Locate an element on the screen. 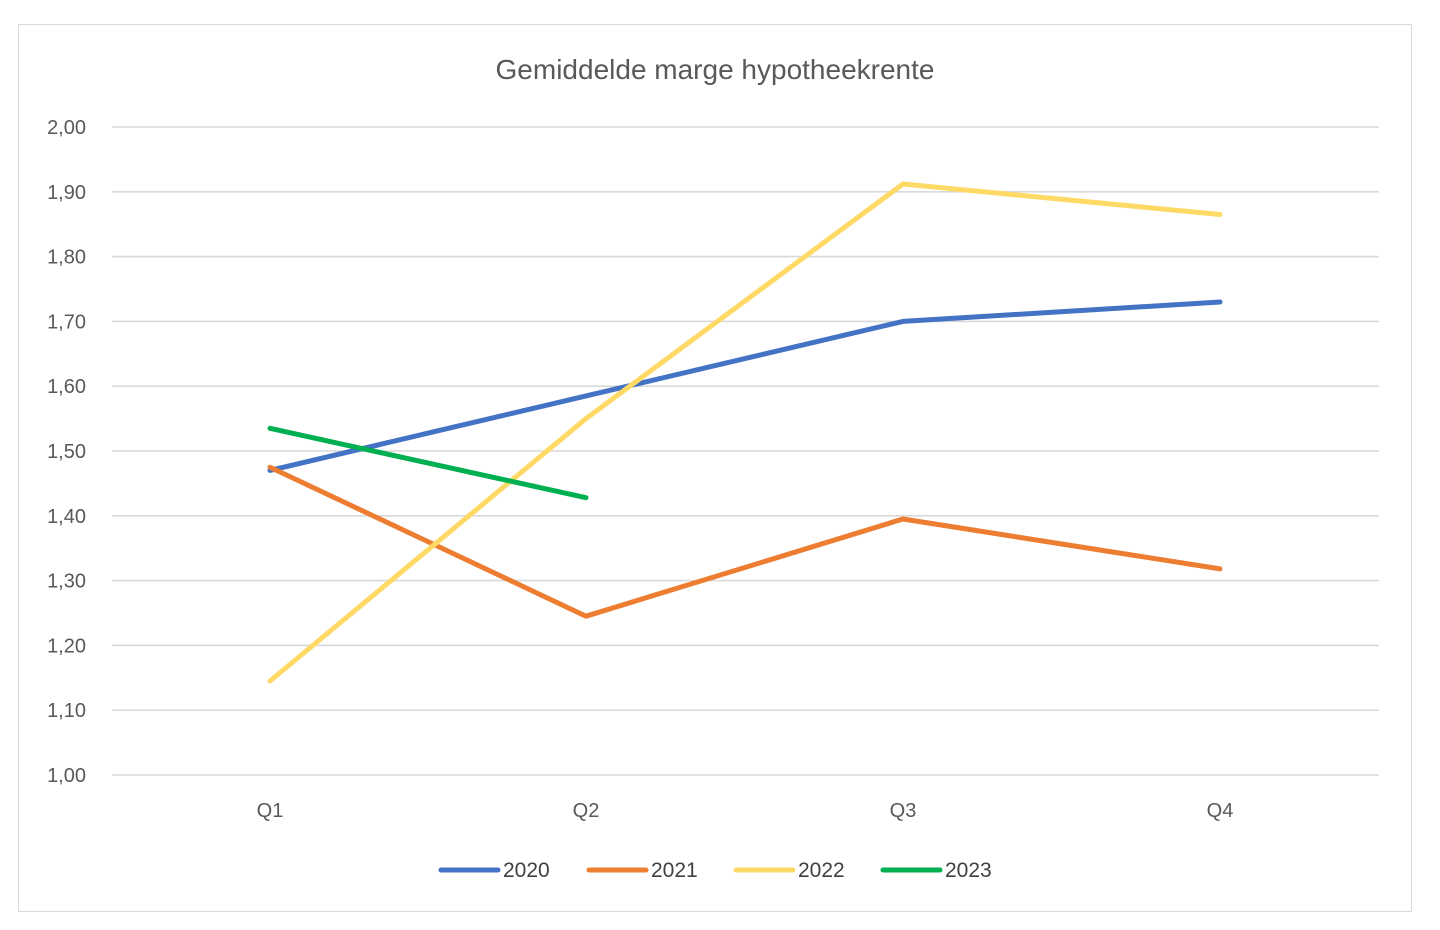 The height and width of the screenshot is (930, 1440). y-tick-label: 1,40 is located at coordinates (66, 517).